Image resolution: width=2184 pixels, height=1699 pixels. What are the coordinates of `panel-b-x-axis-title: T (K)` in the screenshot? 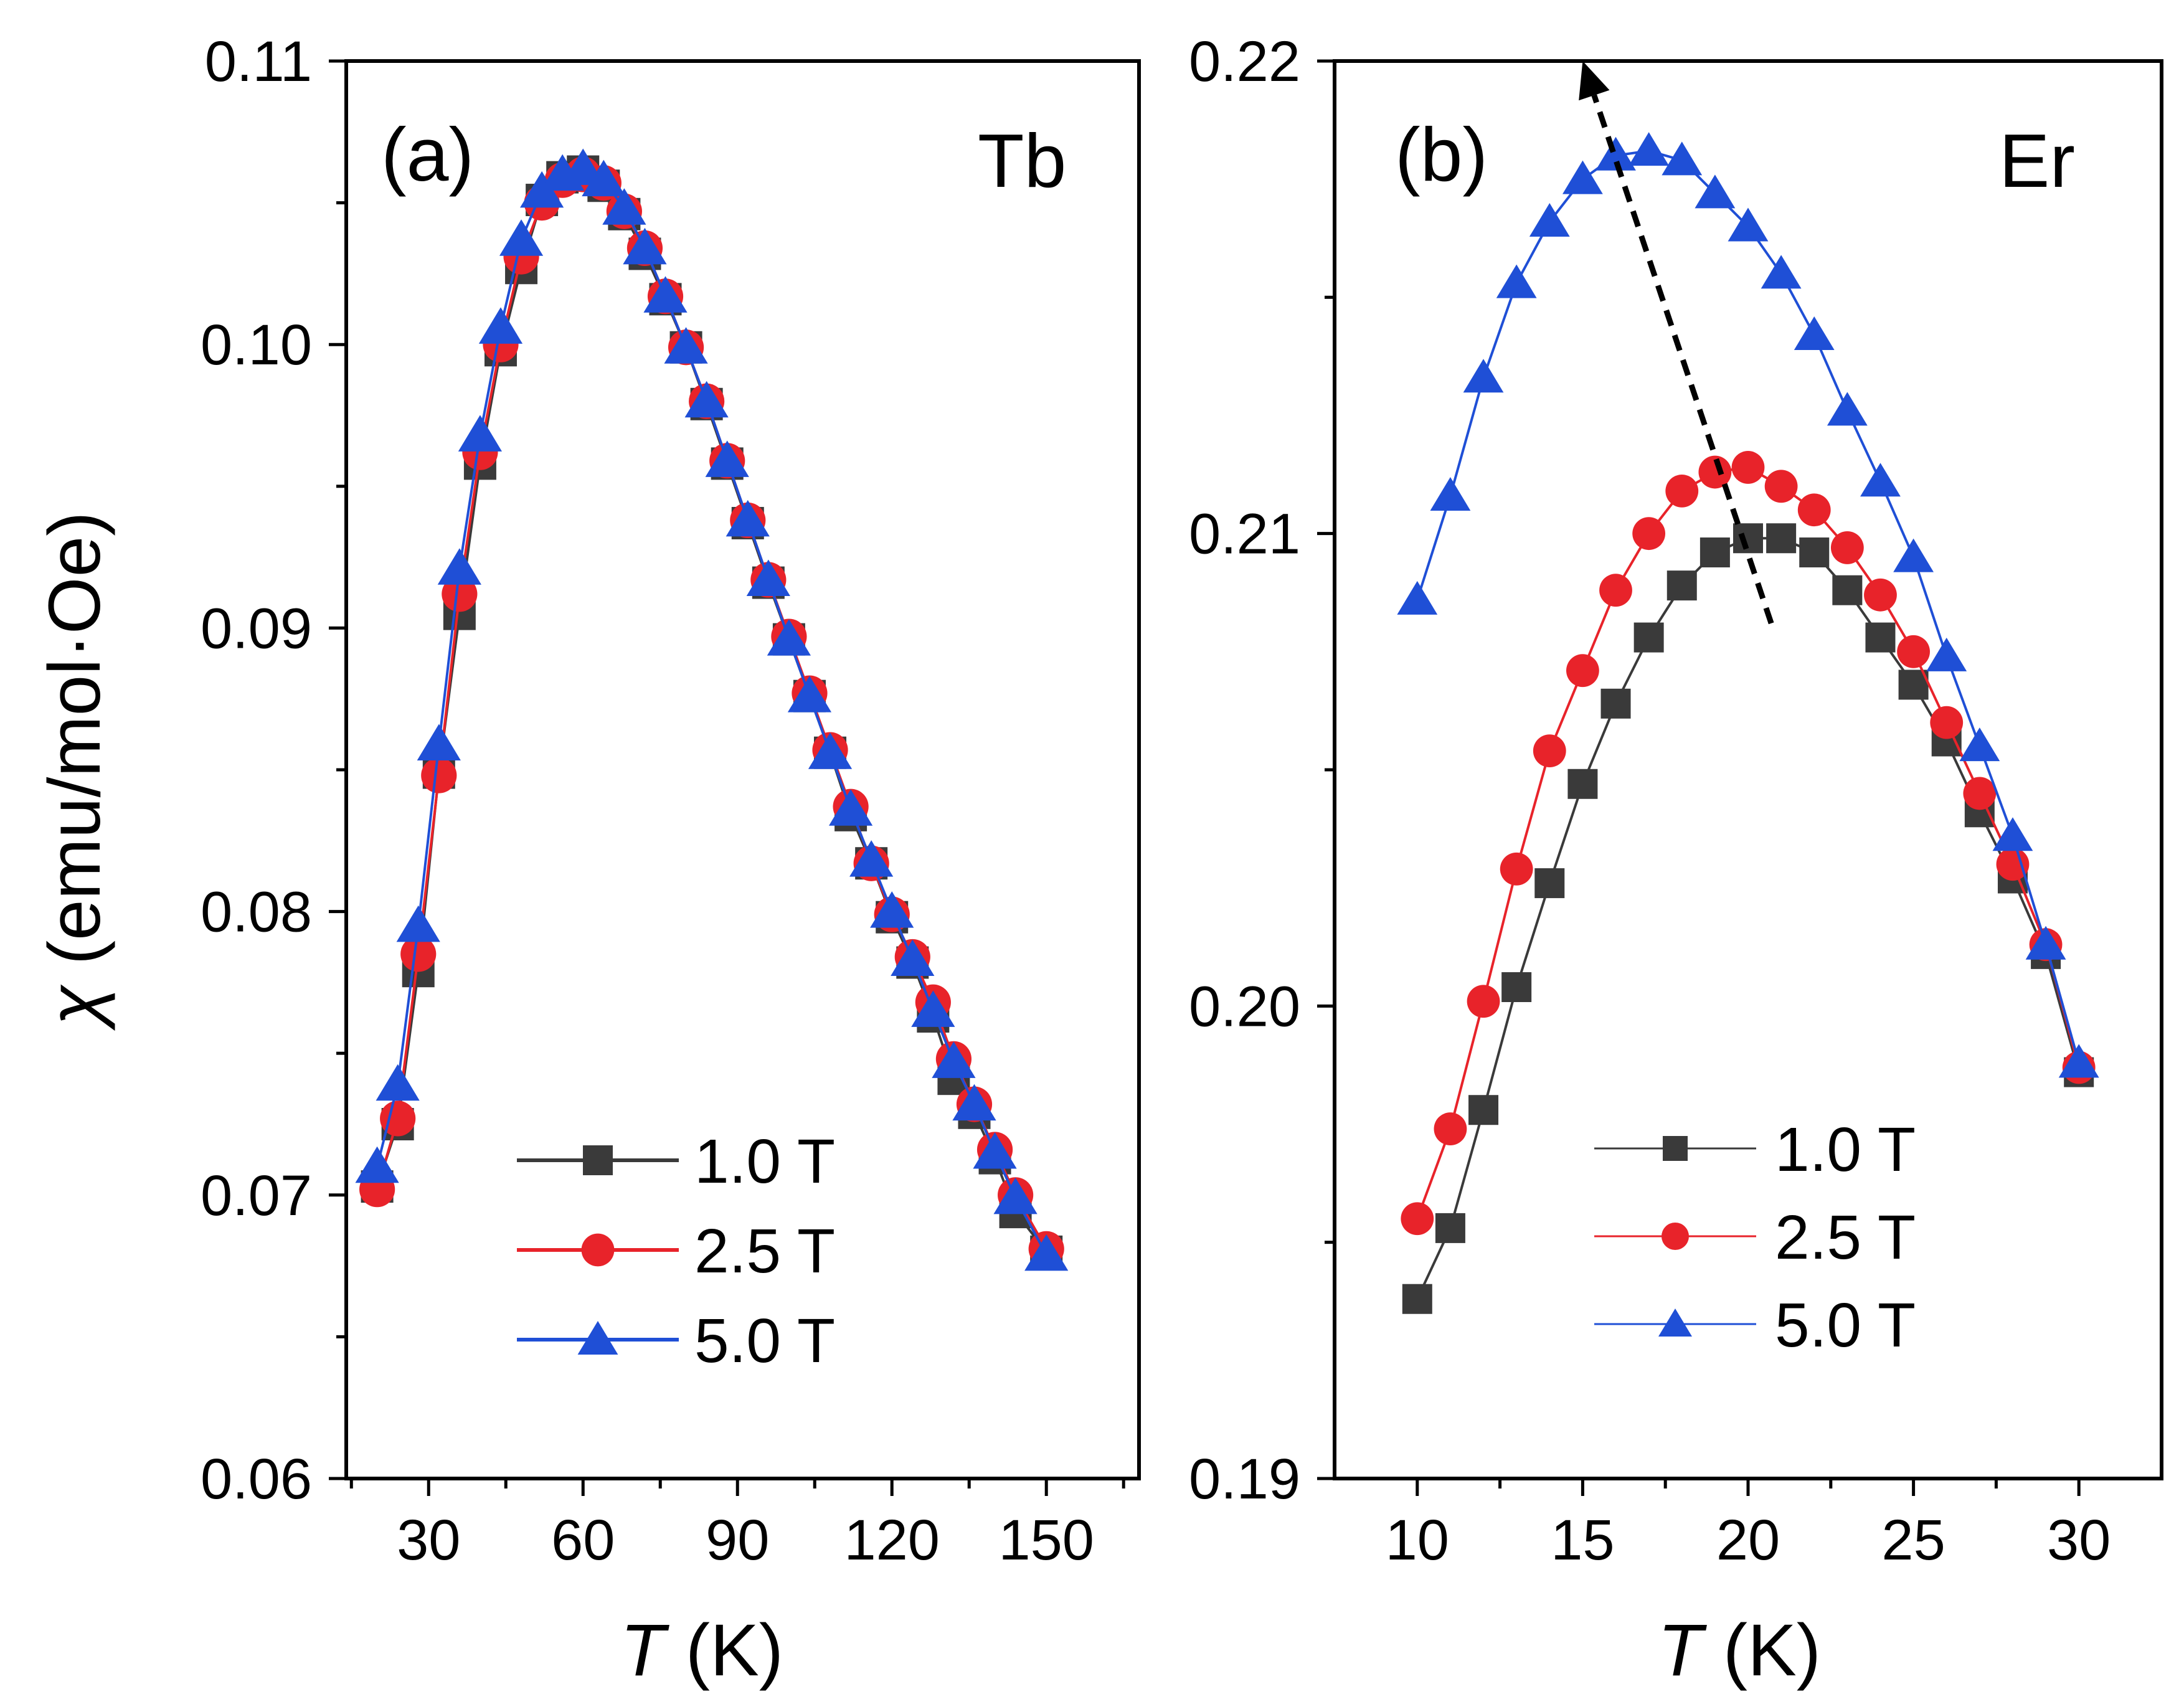 It's located at (1740, 1651).